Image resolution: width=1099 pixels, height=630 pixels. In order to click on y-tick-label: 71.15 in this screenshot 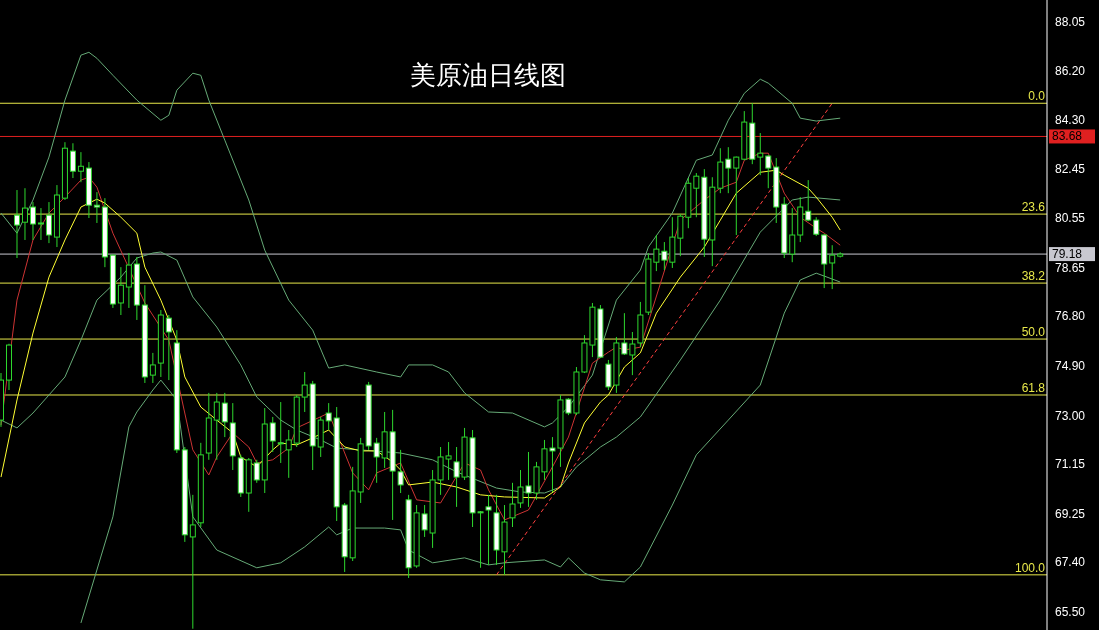, I will do `click(1070, 464)`.